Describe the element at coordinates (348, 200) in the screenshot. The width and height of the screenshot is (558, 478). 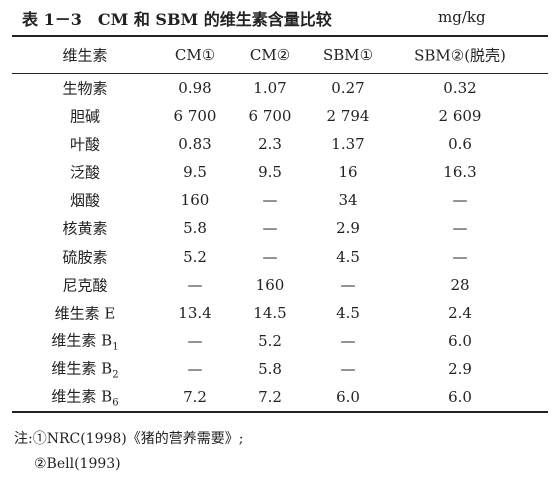
I see `cell-value: 34` at that location.